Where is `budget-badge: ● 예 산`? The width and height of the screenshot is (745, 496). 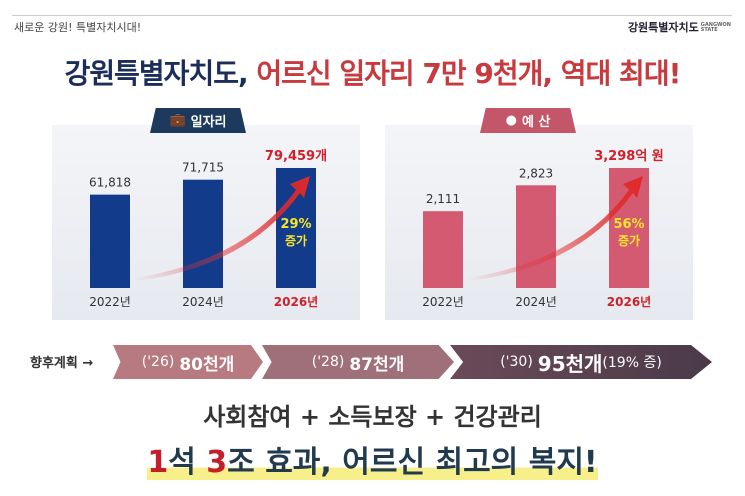
budget-badge: ● 예 산 is located at coordinates (528, 120).